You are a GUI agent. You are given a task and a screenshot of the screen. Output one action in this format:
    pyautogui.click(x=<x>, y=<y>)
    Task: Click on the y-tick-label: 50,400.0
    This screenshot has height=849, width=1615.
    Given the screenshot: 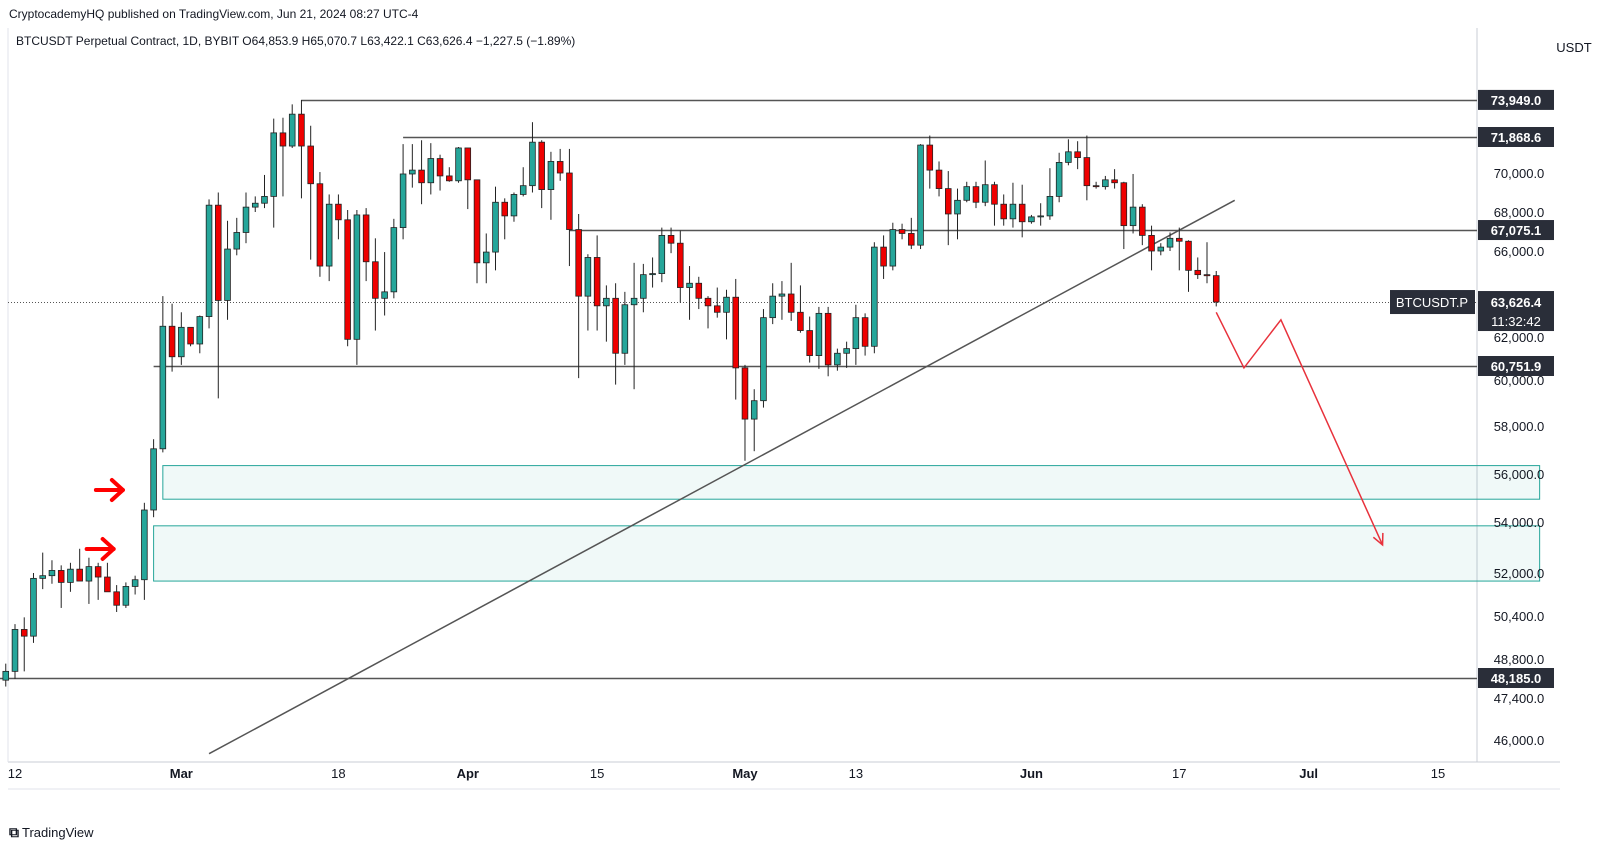 What is the action you would take?
    pyautogui.click(x=1519, y=616)
    